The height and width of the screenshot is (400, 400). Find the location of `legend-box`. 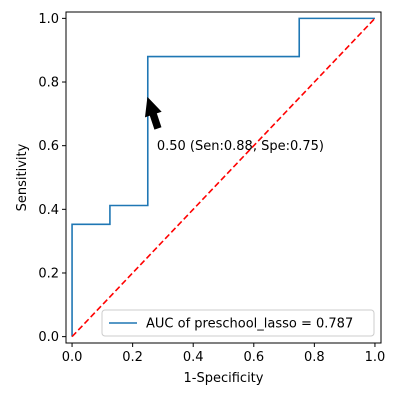

legend-box is located at coordinates (238, 323).